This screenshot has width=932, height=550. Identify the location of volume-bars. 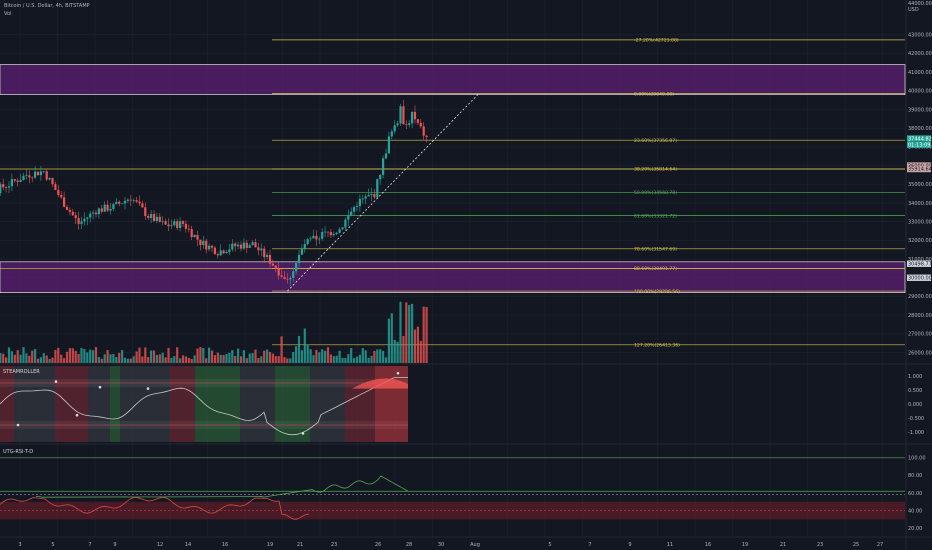
(214, 332).